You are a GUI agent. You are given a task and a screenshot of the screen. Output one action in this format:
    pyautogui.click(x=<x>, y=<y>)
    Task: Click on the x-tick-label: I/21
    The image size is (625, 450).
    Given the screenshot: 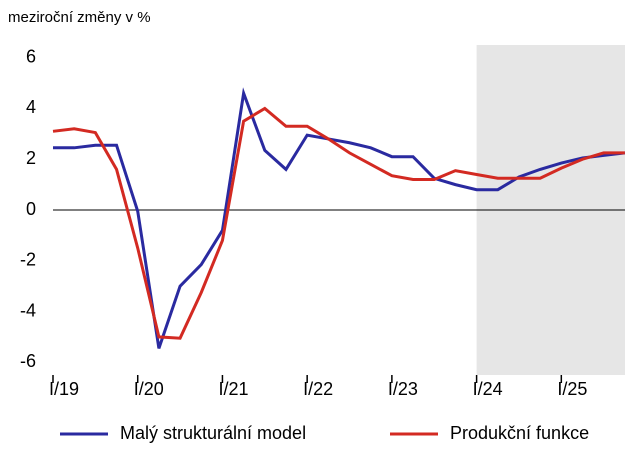 What is the action you would take?
    pyautogui.click(x=233, y=389)
    